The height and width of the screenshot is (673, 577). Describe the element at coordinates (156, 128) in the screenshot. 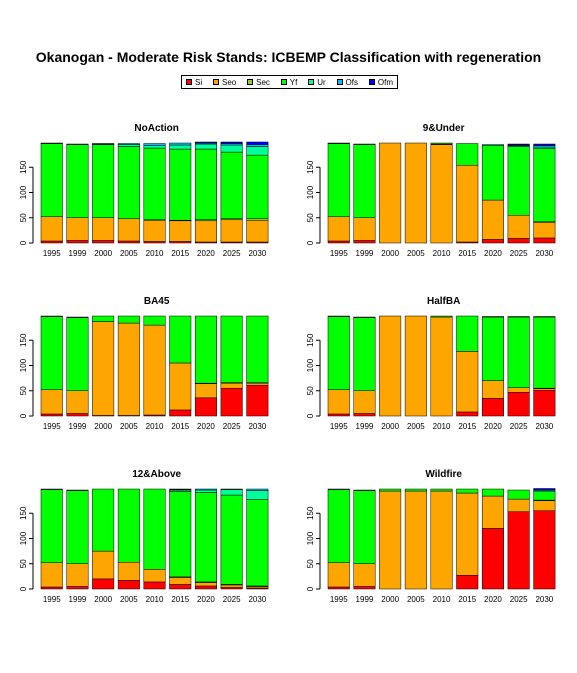

I see `chart-title: NoAction` at that location.